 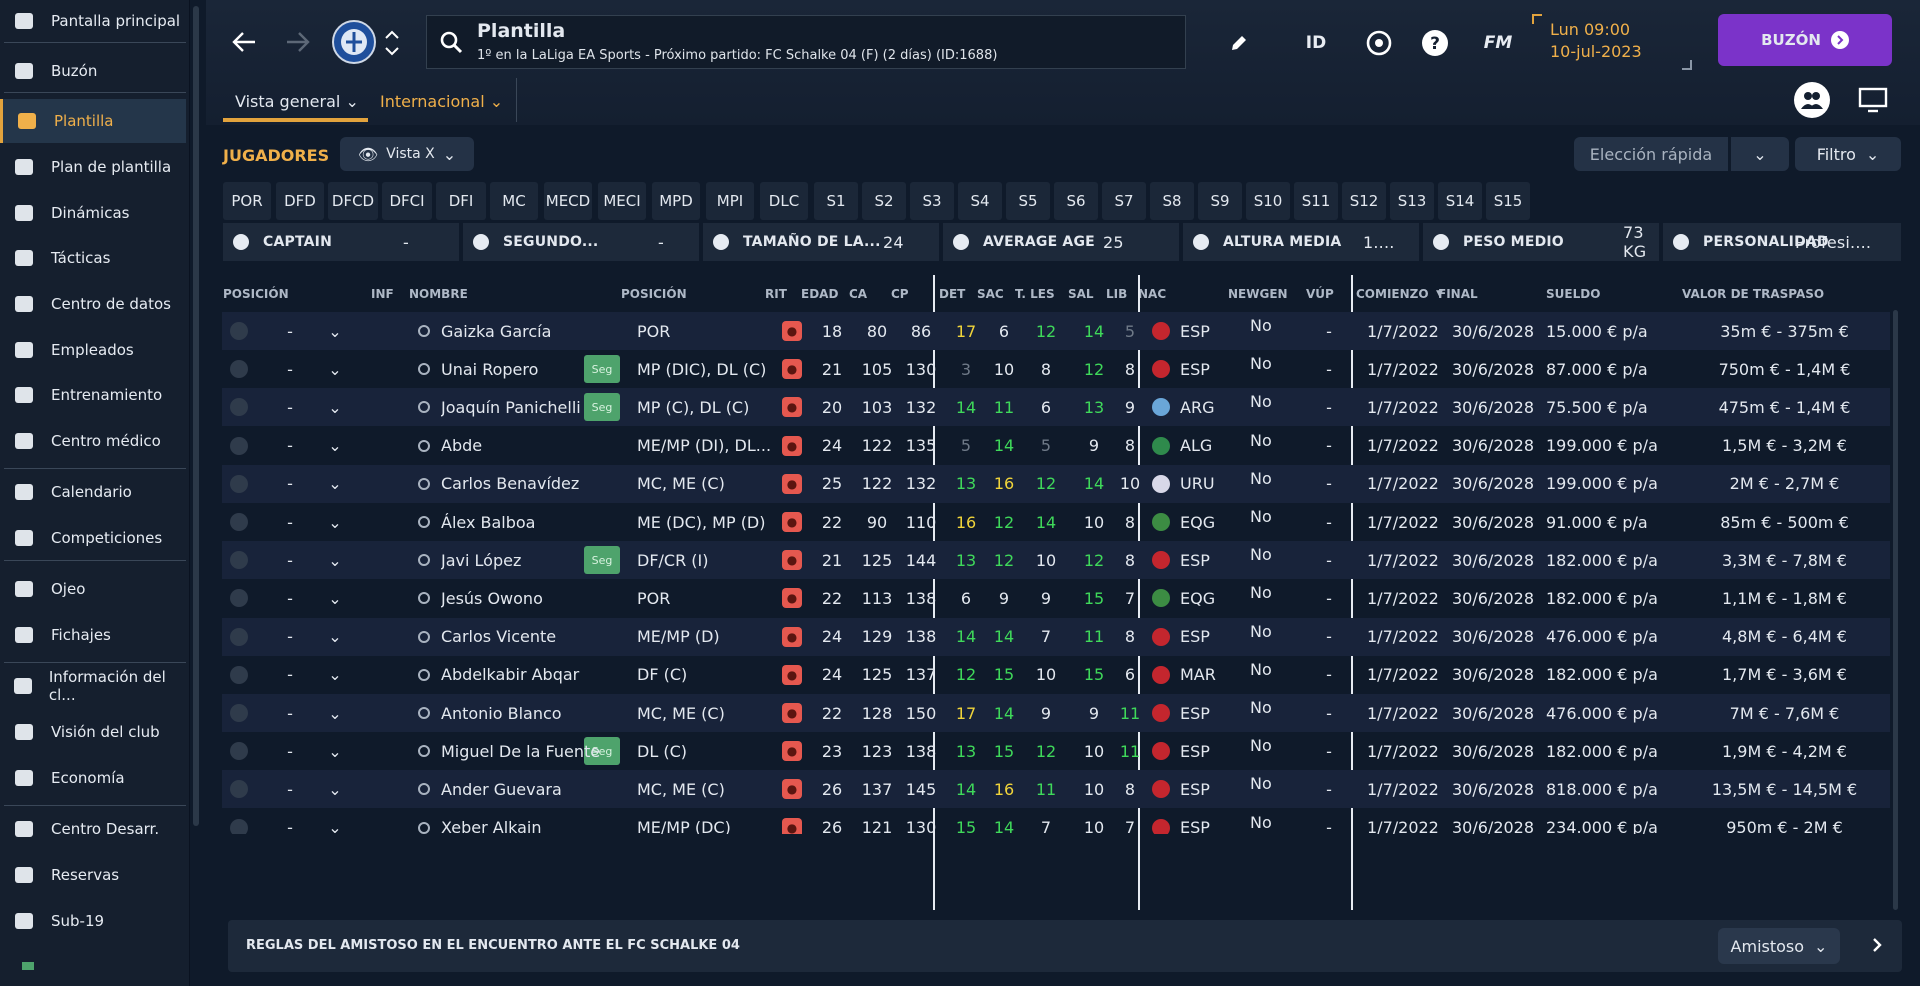 What do you see at coordinates (1848, 154) in the screenshot?
I see `filter-button: Filtro ⌄` at bounding box center [1848, 154].